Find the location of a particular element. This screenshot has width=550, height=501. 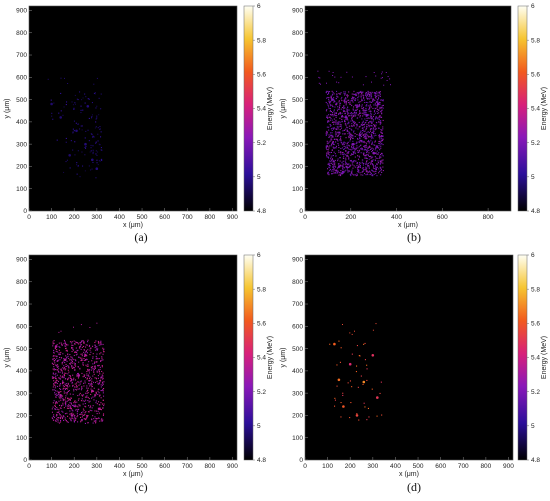

y-tick-label: 0 is located at coordinates (301, 460).